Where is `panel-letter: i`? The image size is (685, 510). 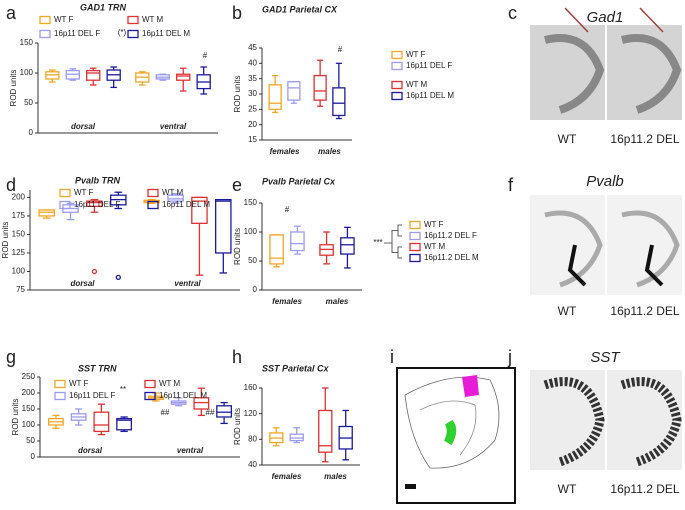
panel-letter: i is located at coordinates (392, 357).